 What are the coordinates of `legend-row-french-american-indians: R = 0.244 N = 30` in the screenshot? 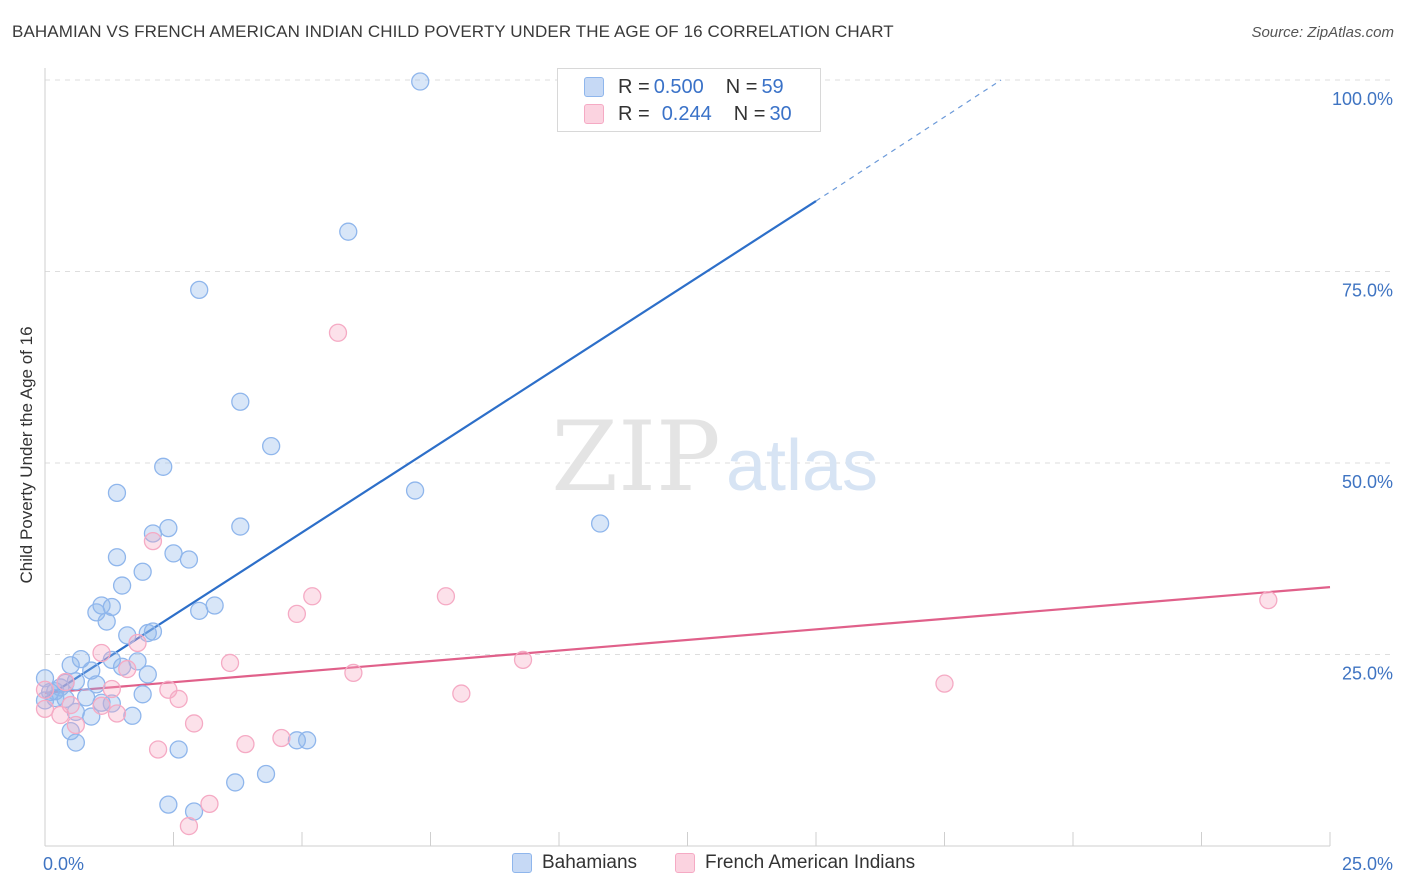 It's located at (690, 114).